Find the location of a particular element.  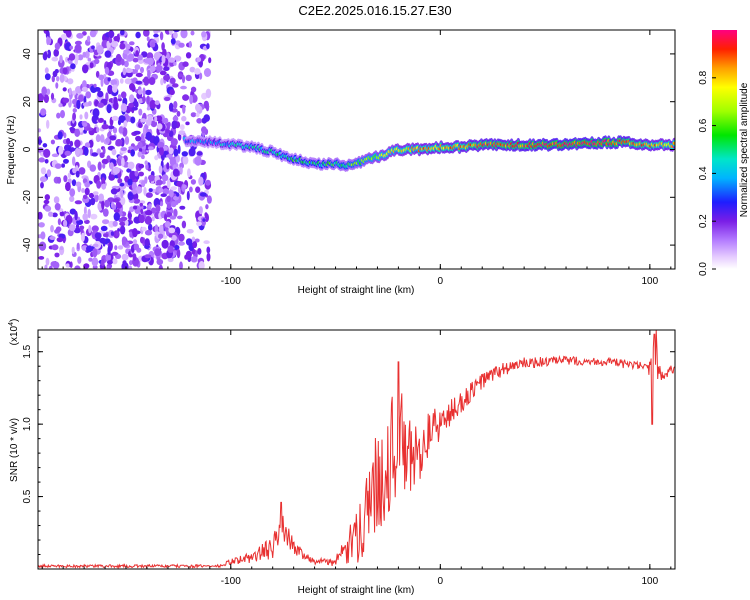

colorbar-tick-label: 0.0 is located at coordinates (703, 269).